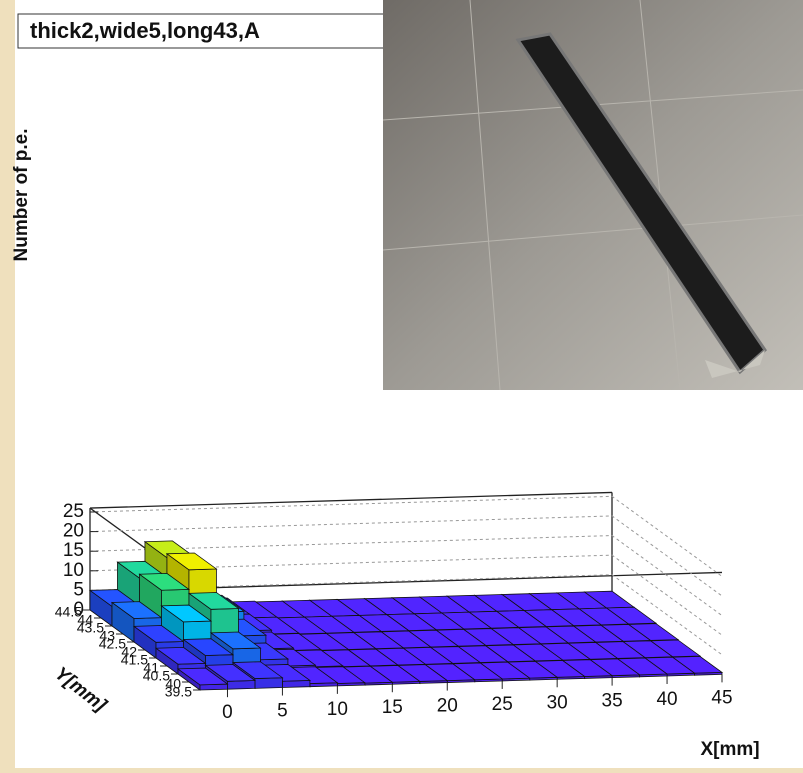 This screenshot has height=773, width=803. I want to click on y-tick-label: 42, so click(129, 652).